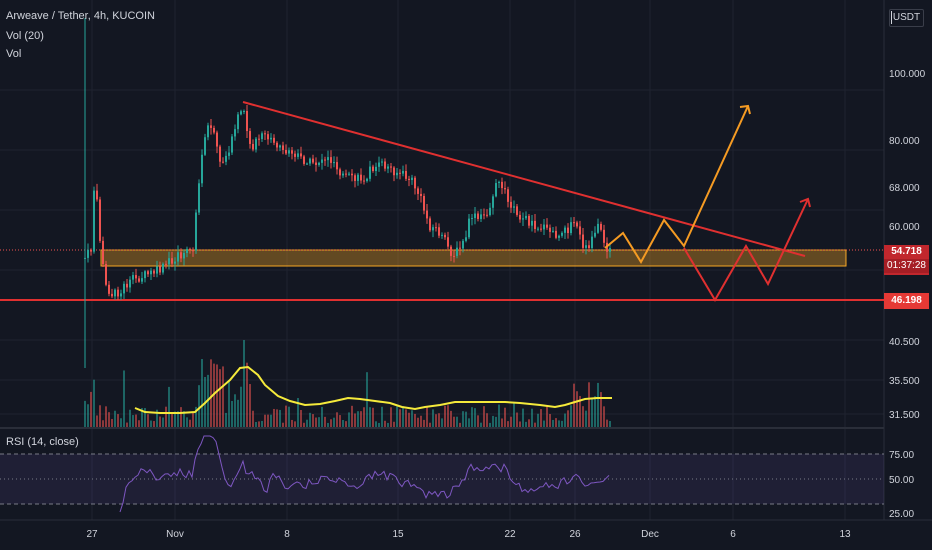 This screenshot has height=550, width=932. What do you see at coordinates (676, 184) in the screenshot?
I see `bullish-projection` at bounding box center [676, 184].